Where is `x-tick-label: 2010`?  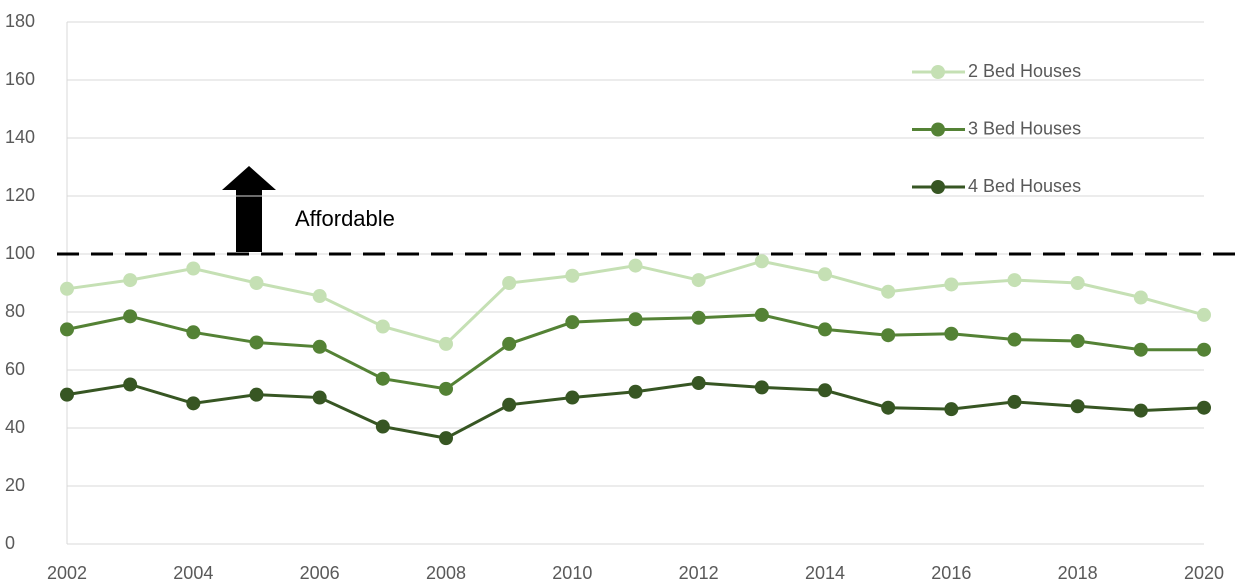
x-tick-label: 2010 is located at coordinates (572, 573).